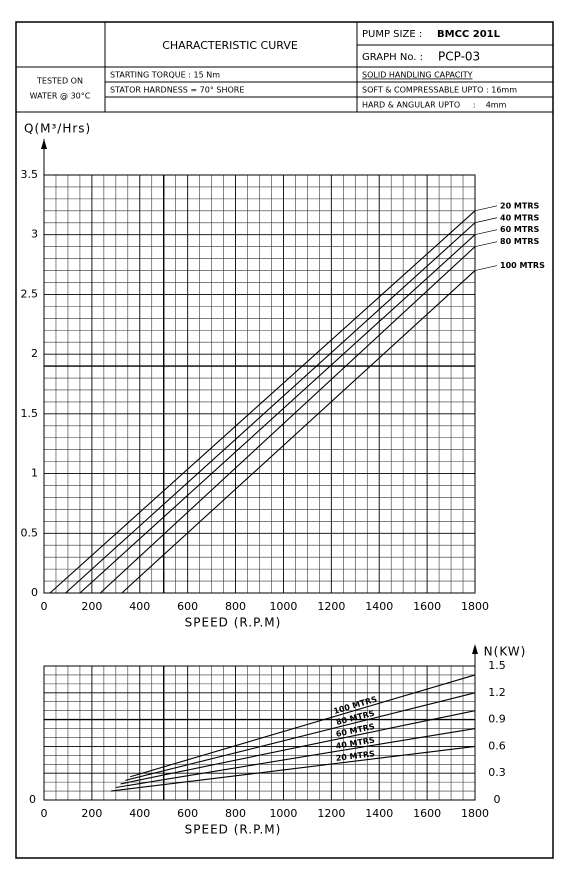  I want to click on series-label: 40 MTRS, so click(519, 217).